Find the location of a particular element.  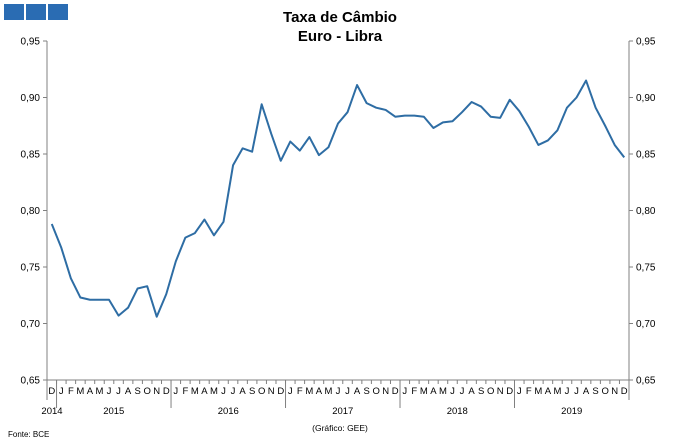

logo is located at coordinates (36, 12).